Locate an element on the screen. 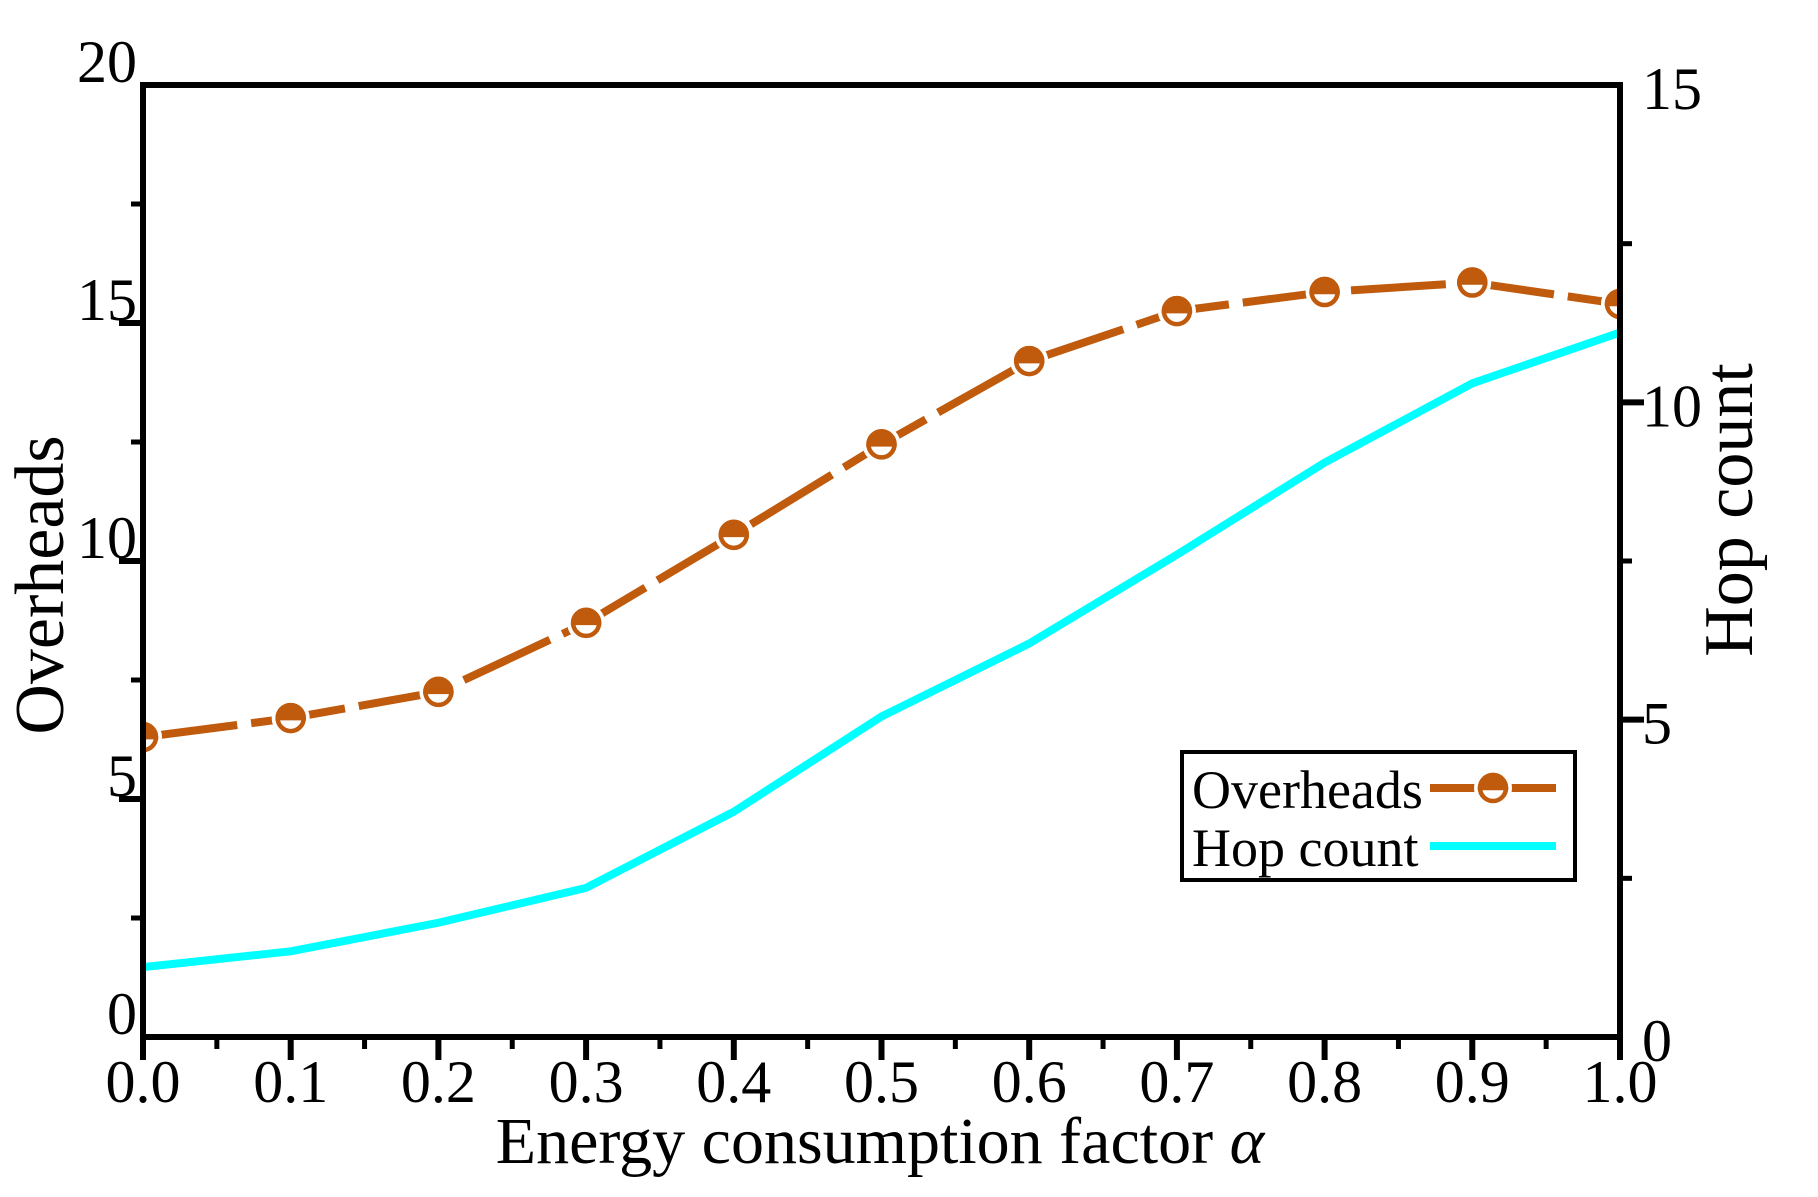  y-left-axis-label: Overheads is located at coordinates (40, 584).